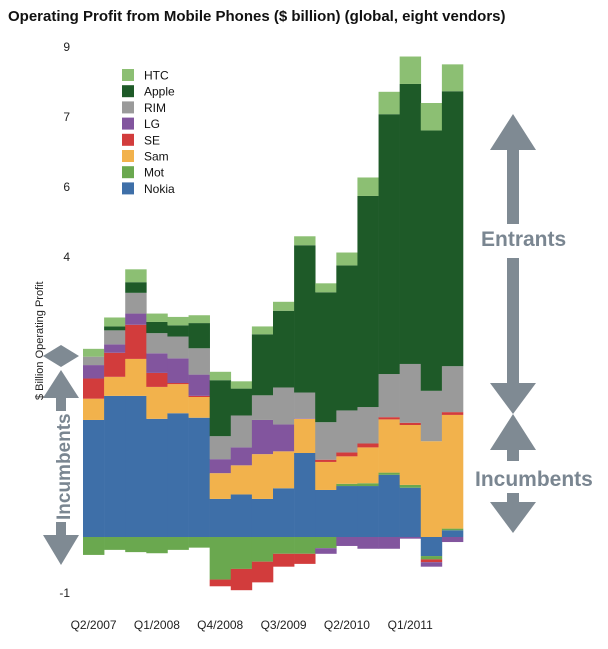 Image resolution: width=608 pixels, height=649 pixels. Describe the element at coordinates (220, 625) in the screenshot. I see `x-tick-label: Q4/2008` at that location.